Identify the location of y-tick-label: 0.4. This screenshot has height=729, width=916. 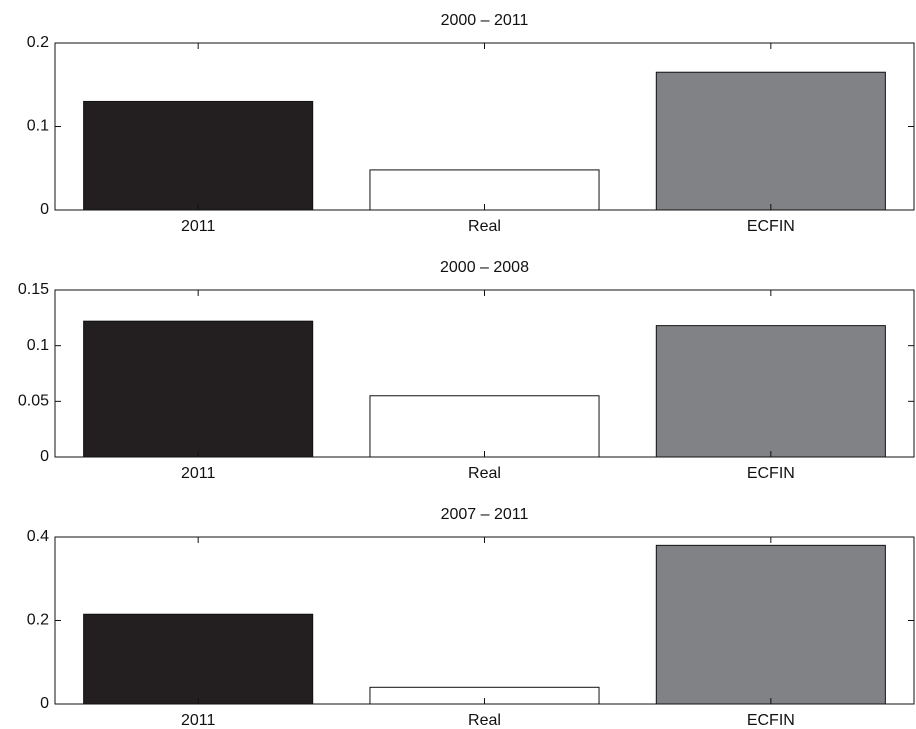
(38, 536).